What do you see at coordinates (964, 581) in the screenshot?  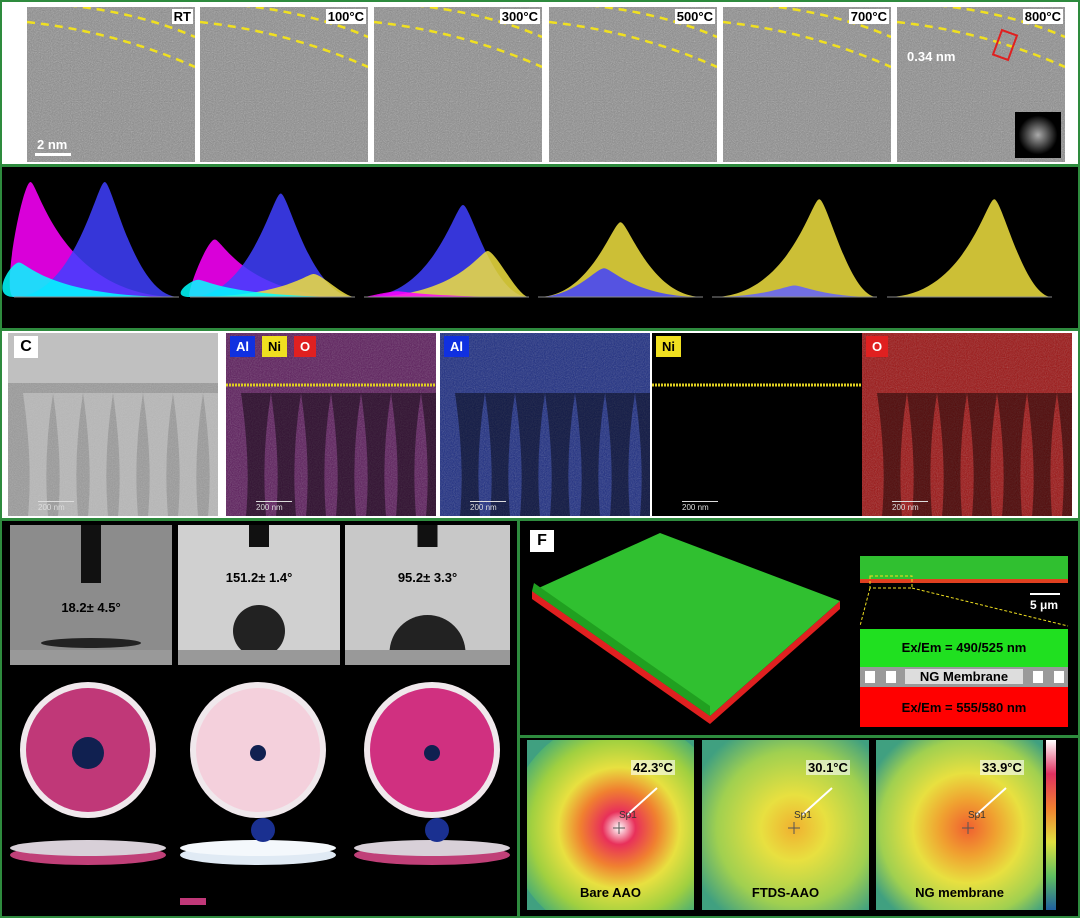 I see `cross-red` at bounding box center [964, 581].